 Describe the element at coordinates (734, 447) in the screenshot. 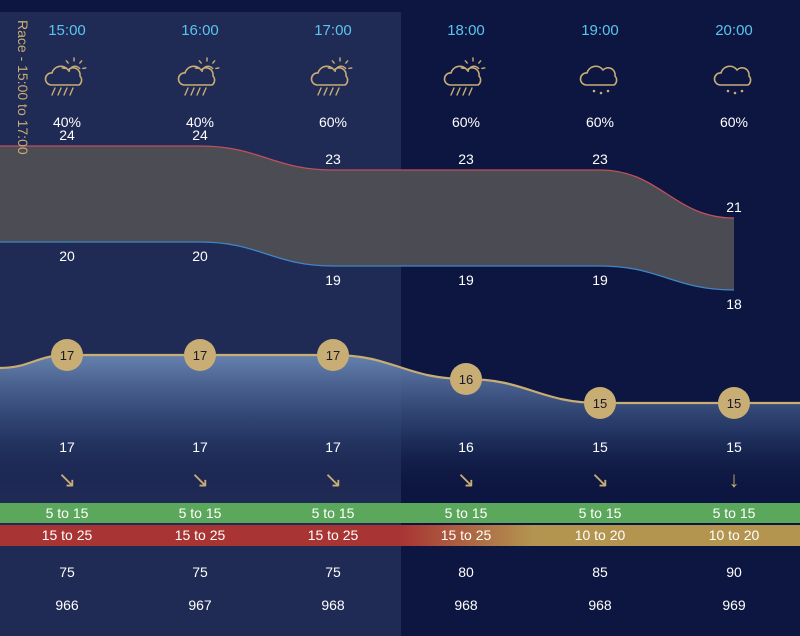

I see `wind-speed-value: 15` at that location.